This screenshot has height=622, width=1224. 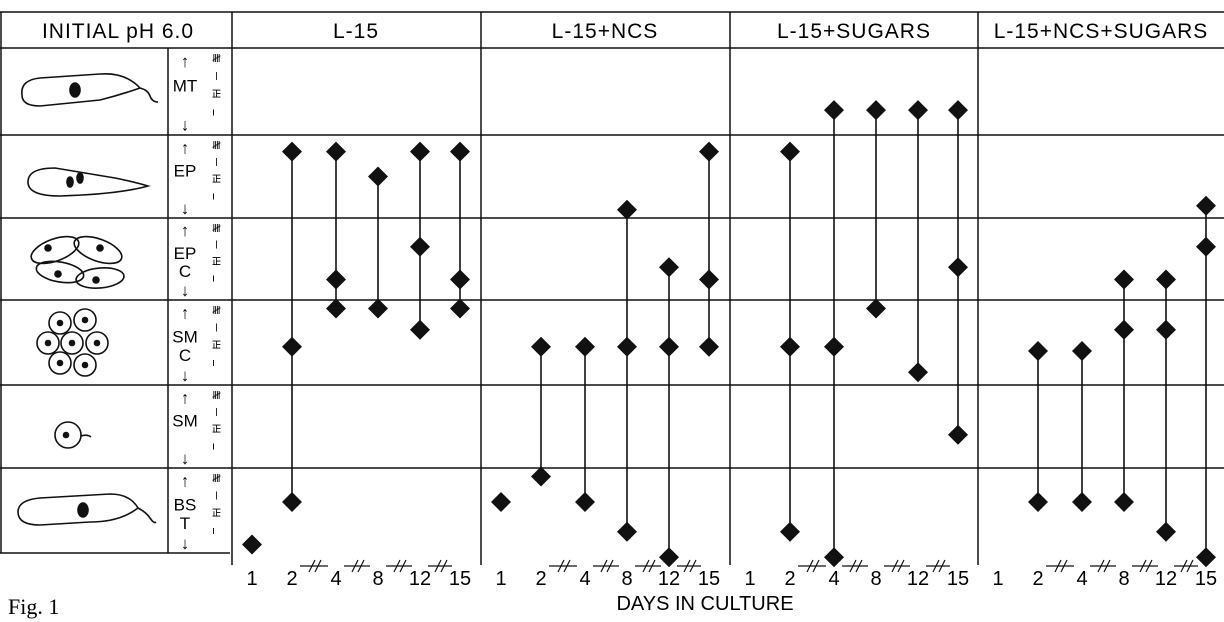 What do you see at coordinates (185, 523) in the screenshot?
I see `stage-subcode: T` at bounding box center [185, 523].